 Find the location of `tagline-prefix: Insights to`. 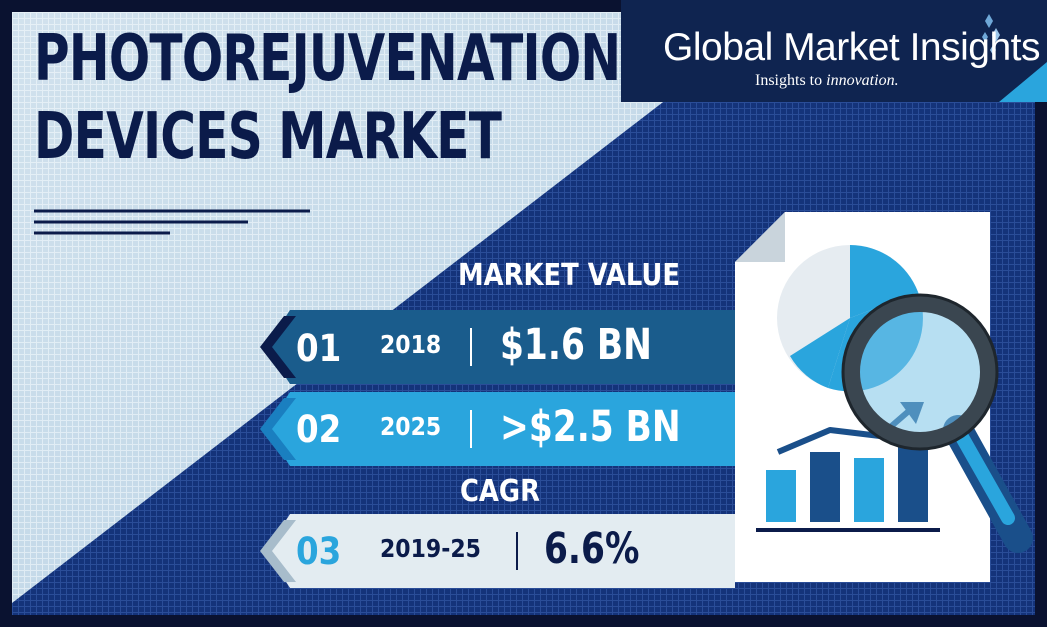

tagline-prefix: Insights to is located at coordinates (791, 80).